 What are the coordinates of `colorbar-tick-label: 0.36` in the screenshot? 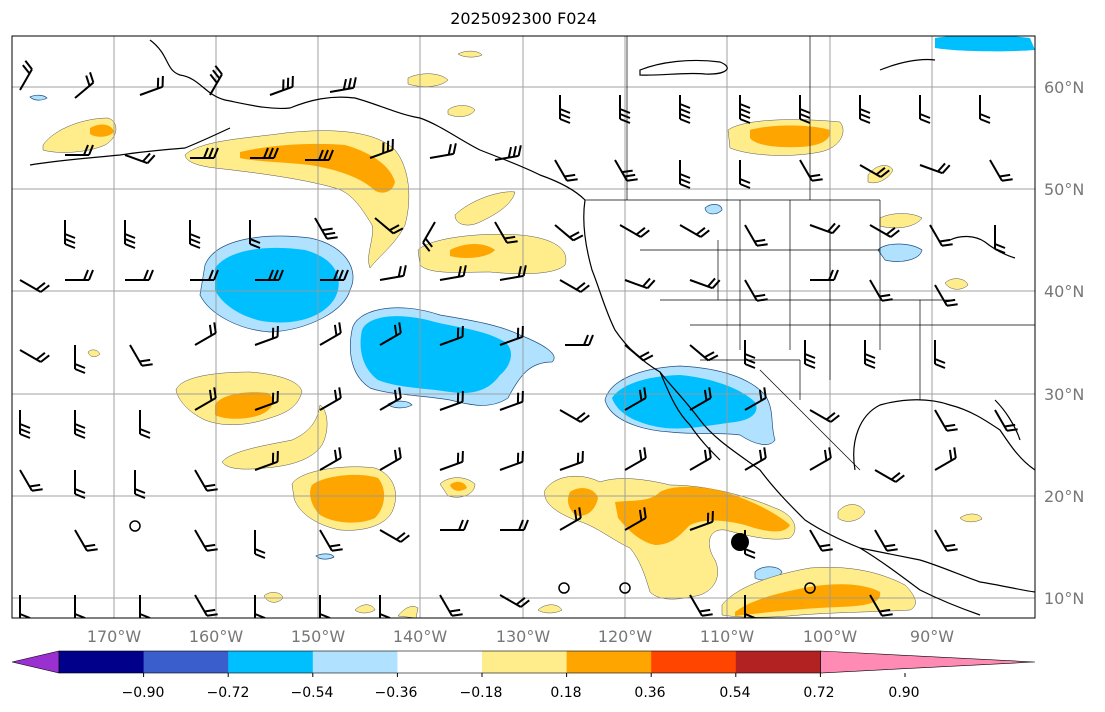 It's located at (649, 693).